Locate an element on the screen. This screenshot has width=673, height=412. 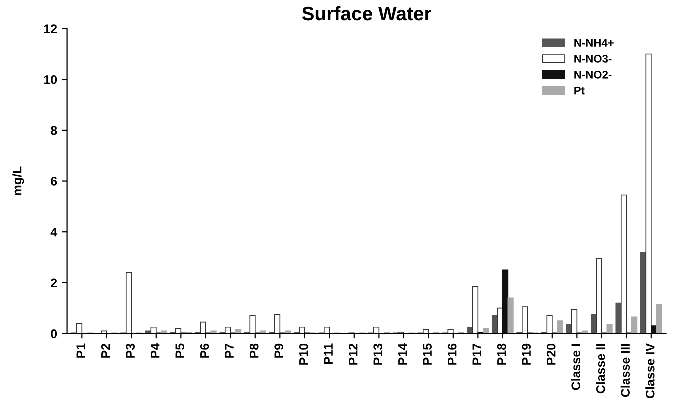
x-tick-label: P7 is located at coordinates (229, 351).